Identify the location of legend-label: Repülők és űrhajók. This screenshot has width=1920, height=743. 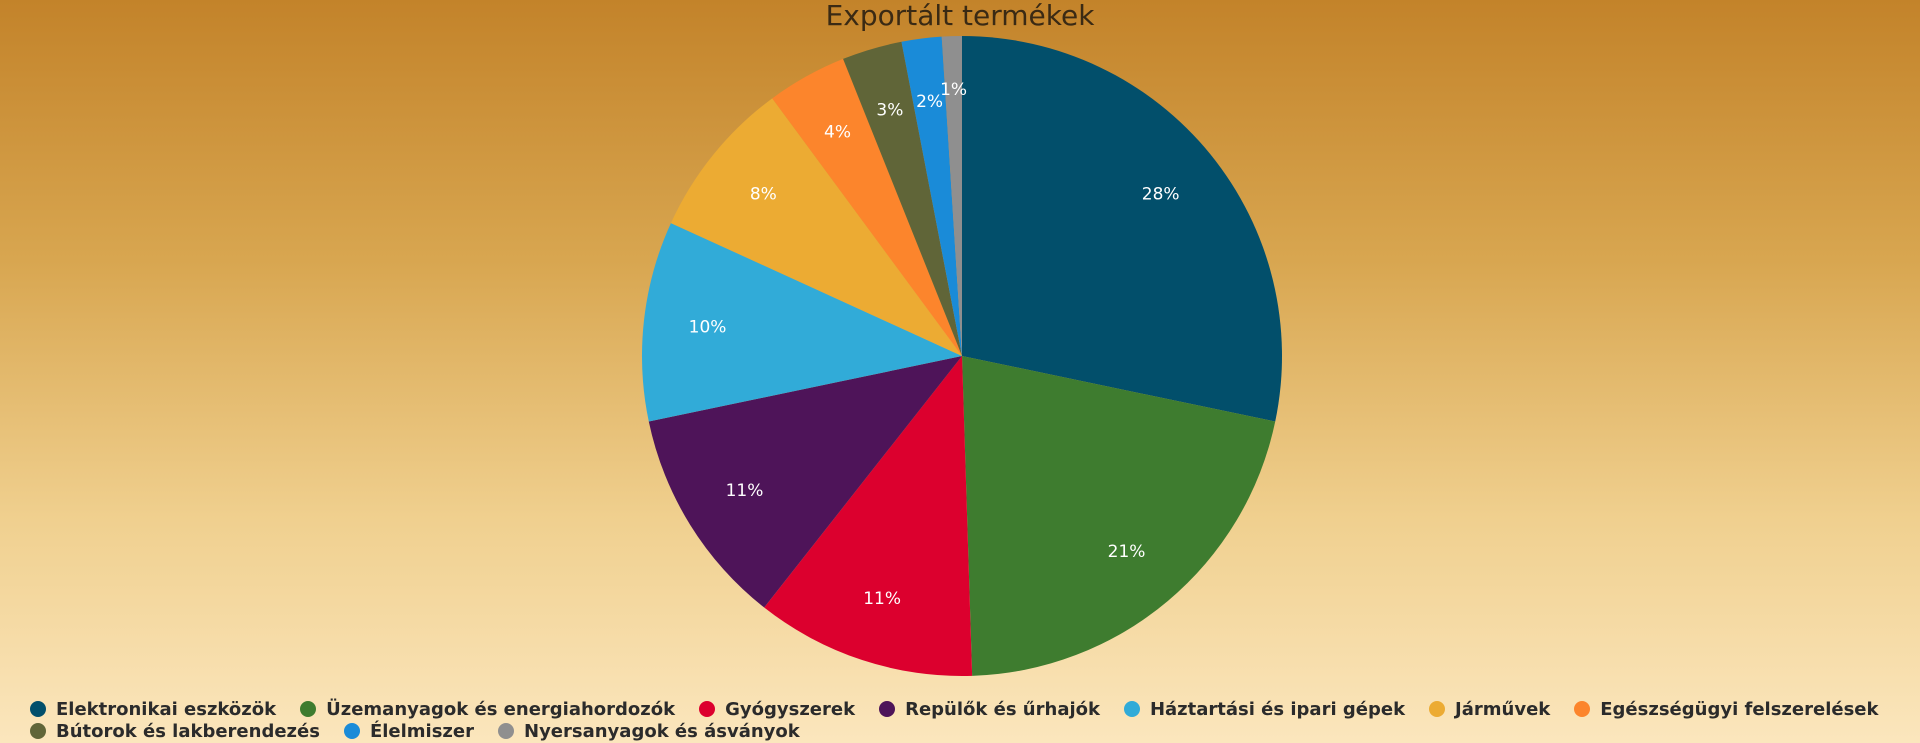
(1002, 709).